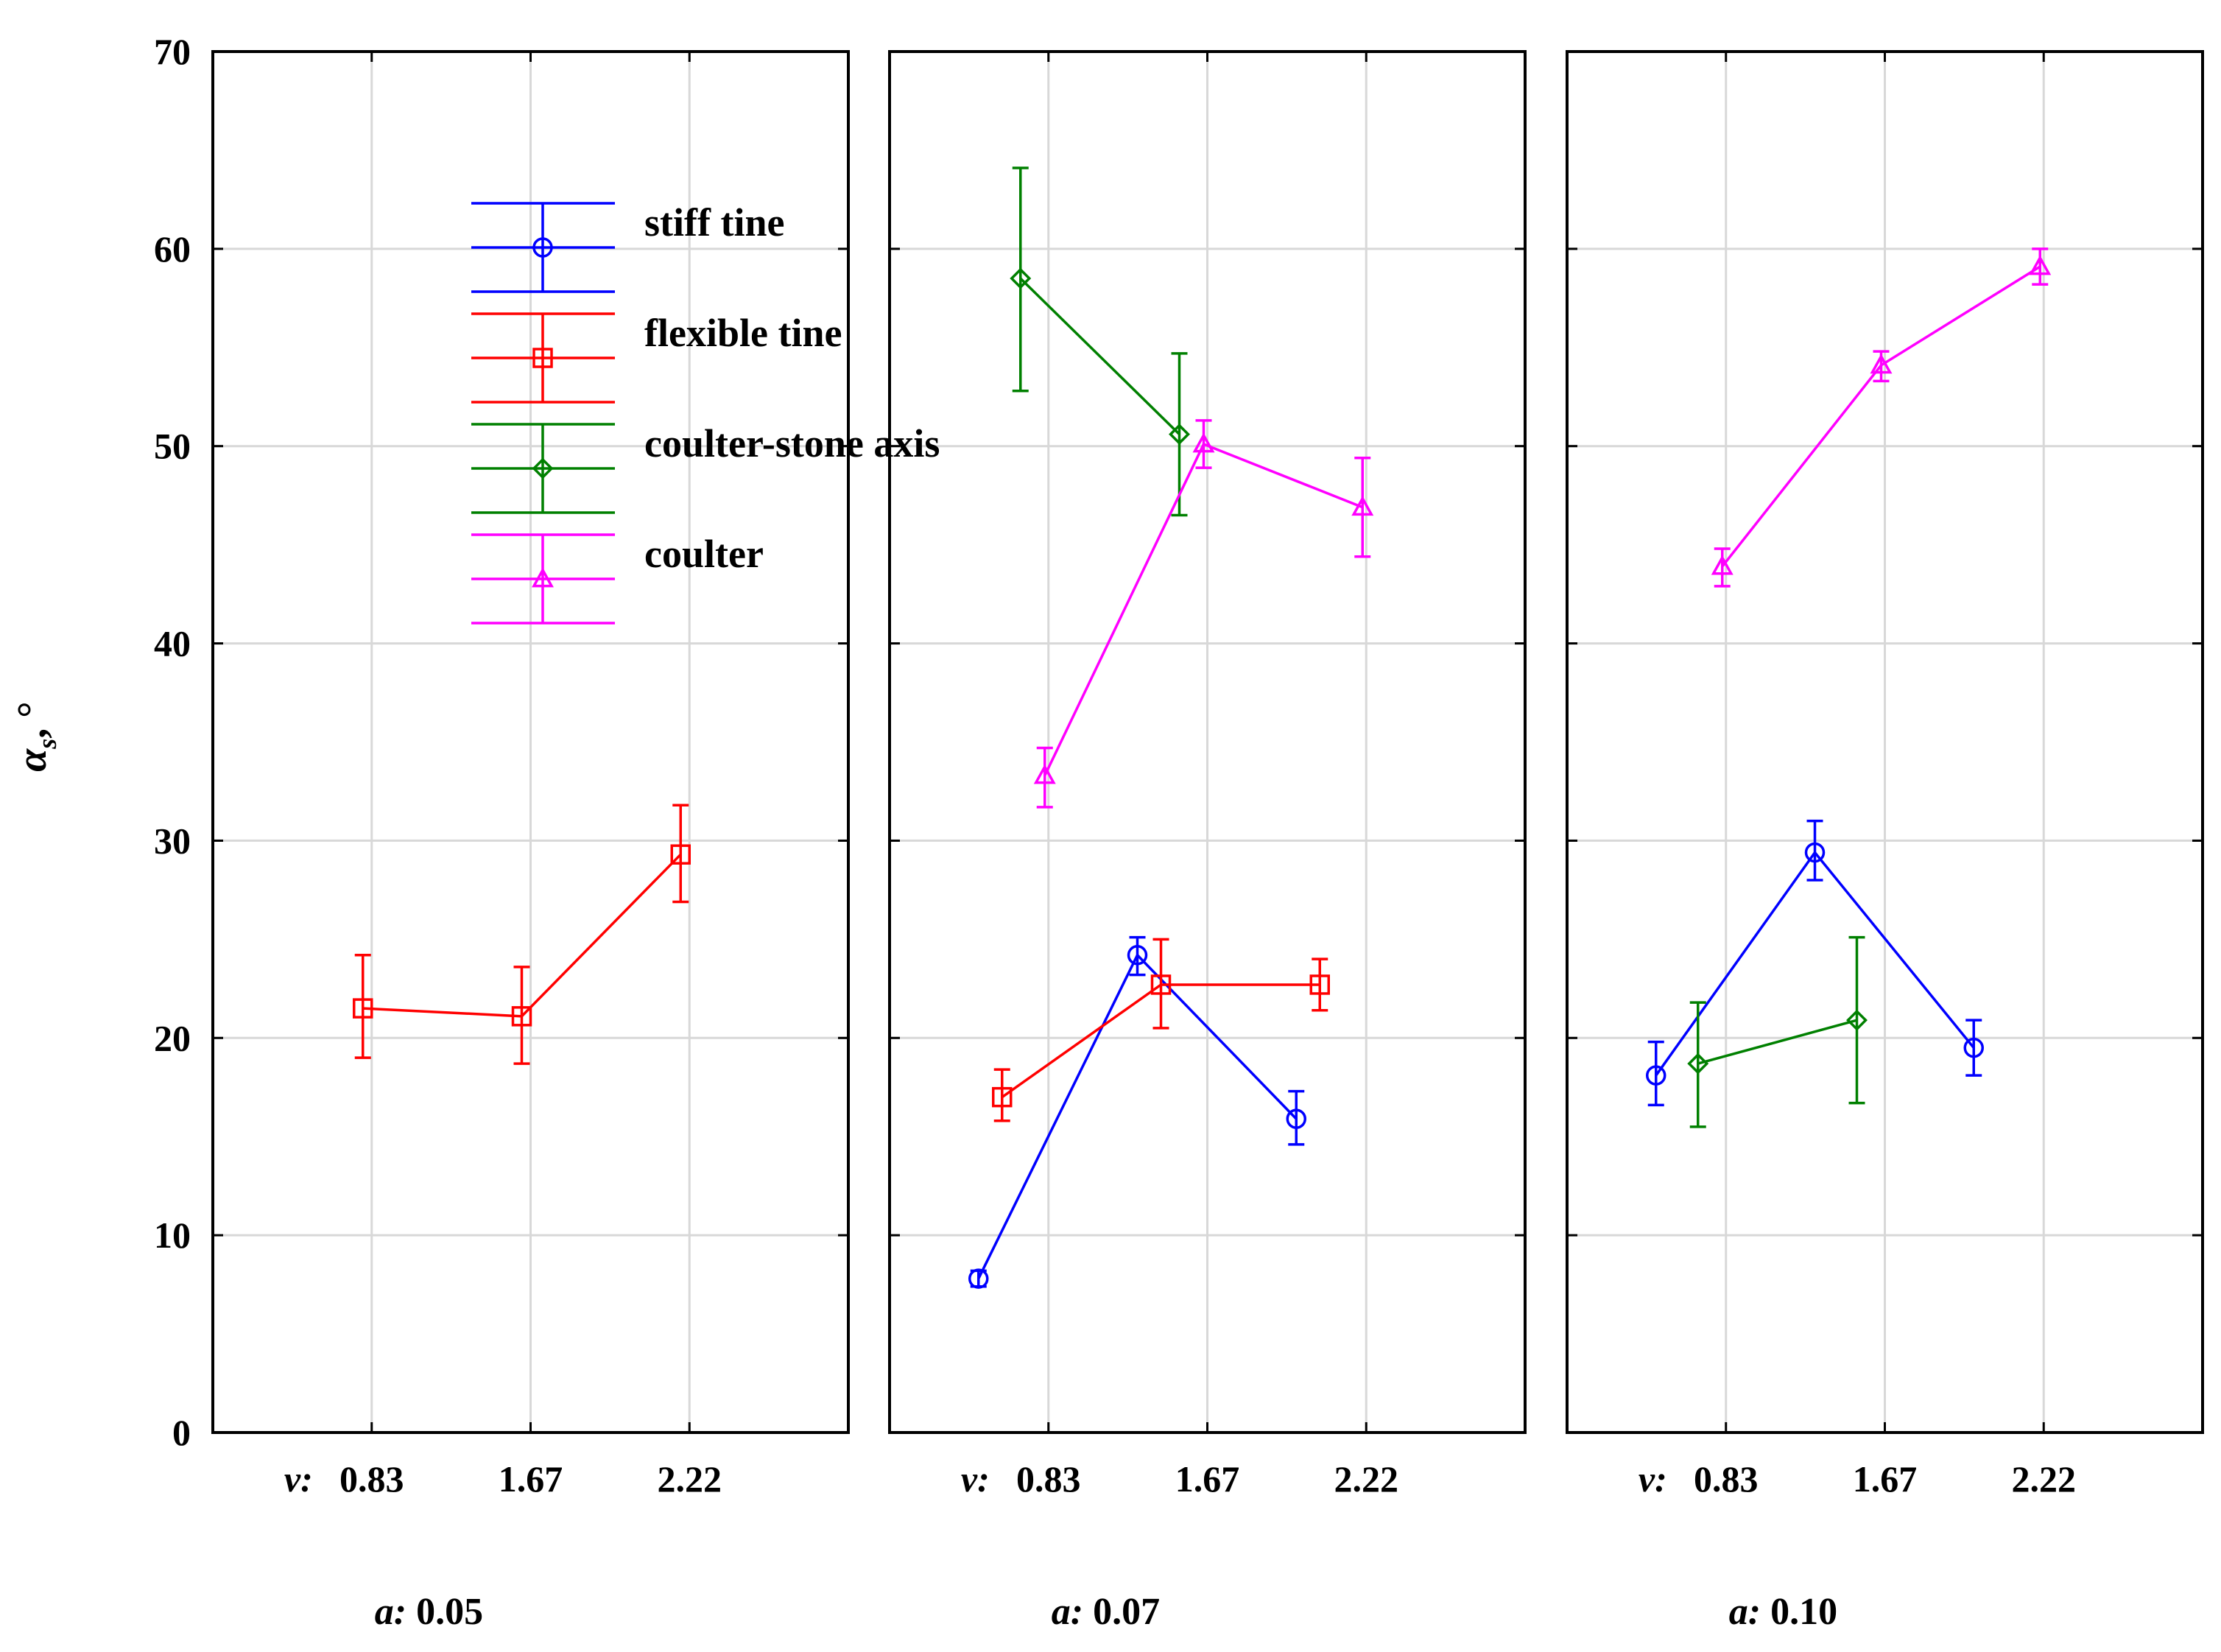 This screenshot has width=2221, height=1652. Describe the element at coordinates (542, 247) in the screenshot. I see `legend-marker-stiff-tine` at that location.